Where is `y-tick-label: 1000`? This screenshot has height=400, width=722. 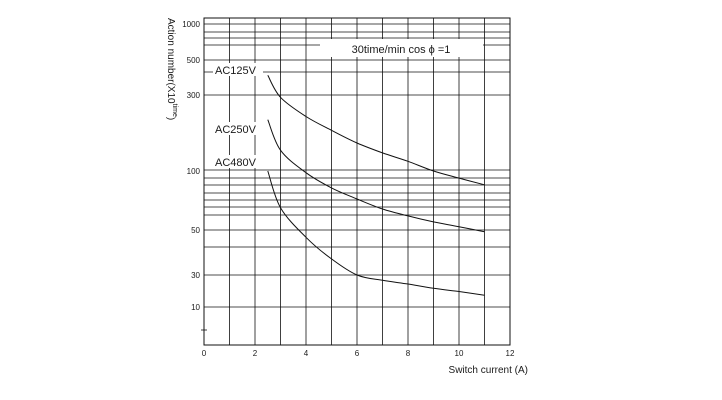
y-tick-label: 1000 is located at coordinates (191, 24).